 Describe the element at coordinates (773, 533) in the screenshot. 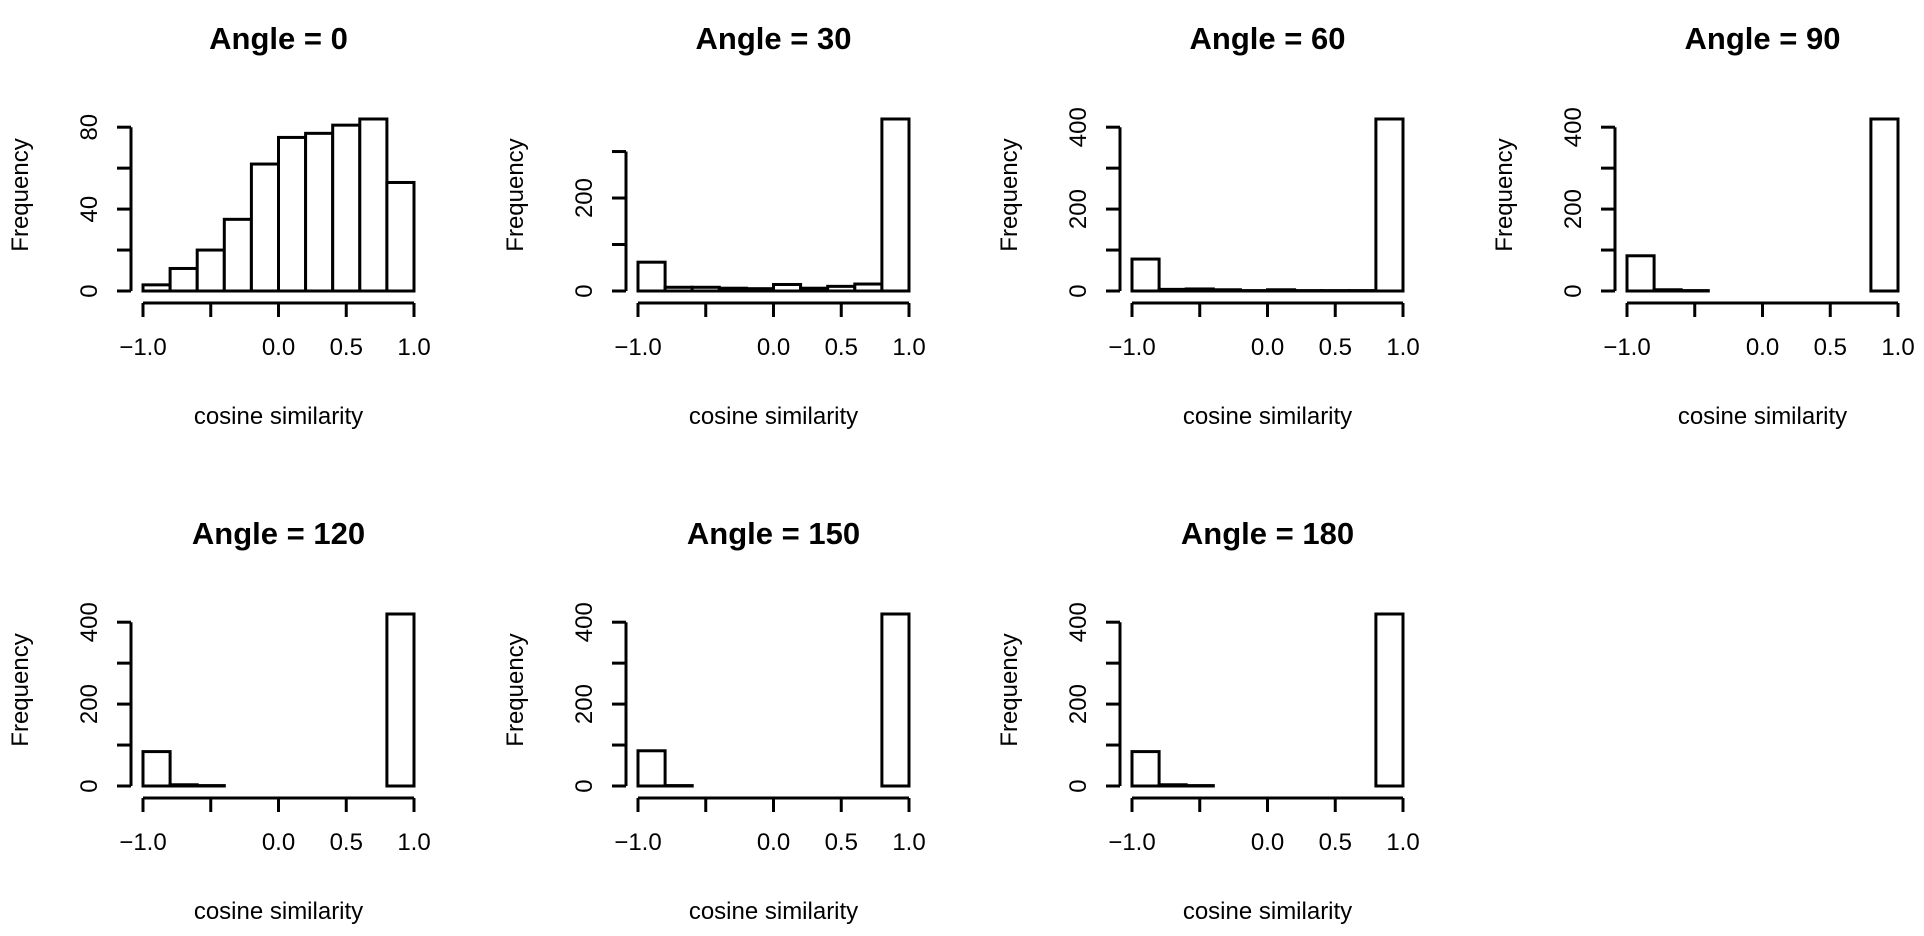

I see `panel-title: Angle = 150` at that location.